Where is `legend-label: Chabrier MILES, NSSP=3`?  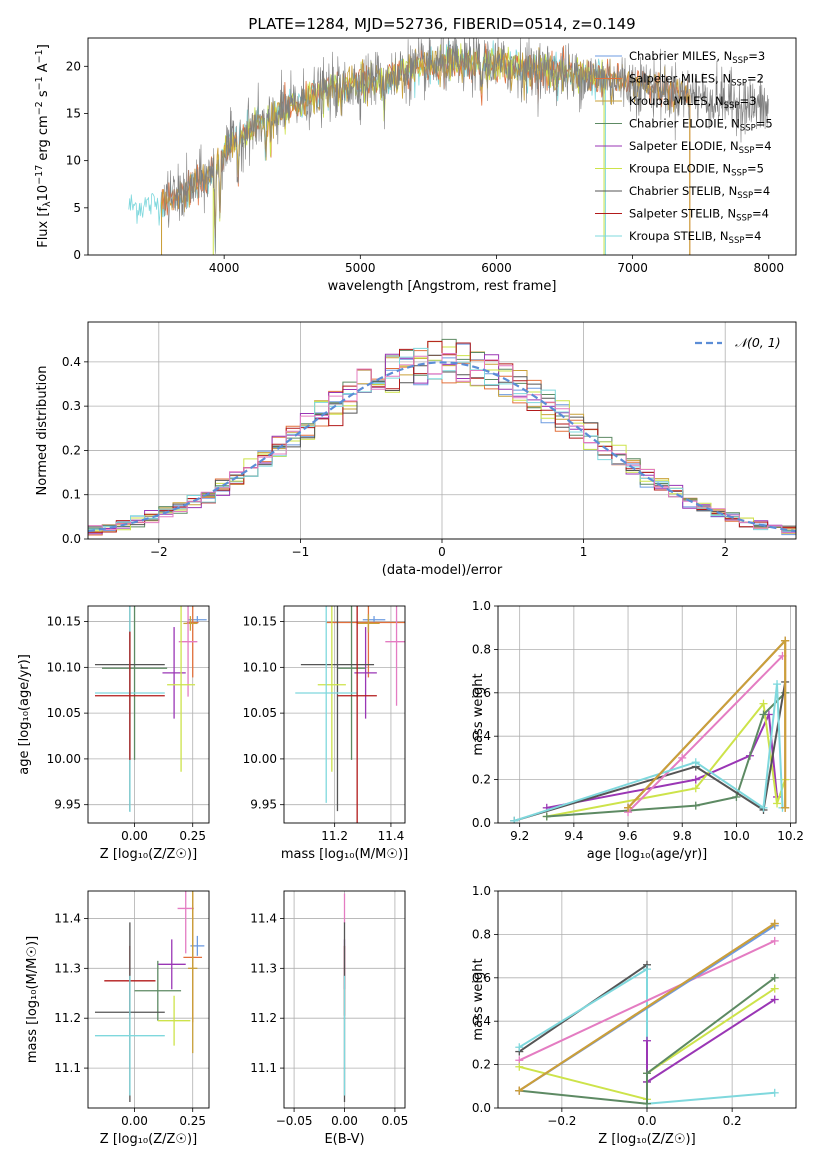
legend-label: Chabrier MILES, NSSP=3 is located at coordinates (697, 57).